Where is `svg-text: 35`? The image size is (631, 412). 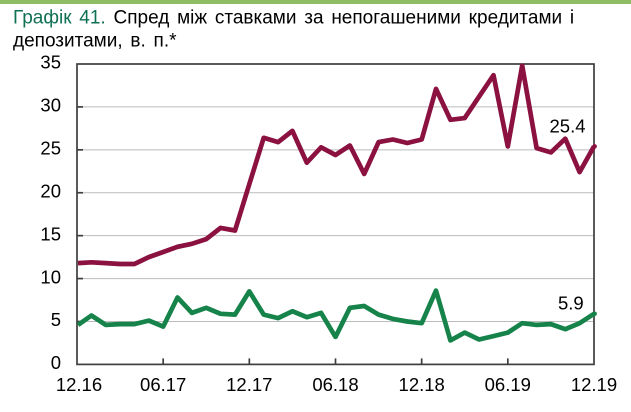 svg-text: 35 is located at coordinates (50, 62).